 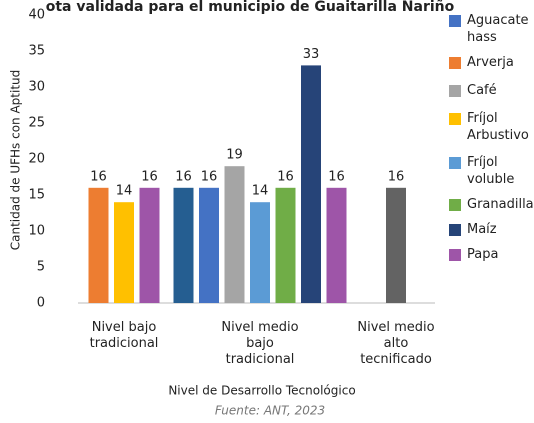 What do you see at coordinates (261, 391) in the screenshot?
I see `x-axis-title: Nivel de Desarrollo Tecnológico` at bounding box center [261, 391].